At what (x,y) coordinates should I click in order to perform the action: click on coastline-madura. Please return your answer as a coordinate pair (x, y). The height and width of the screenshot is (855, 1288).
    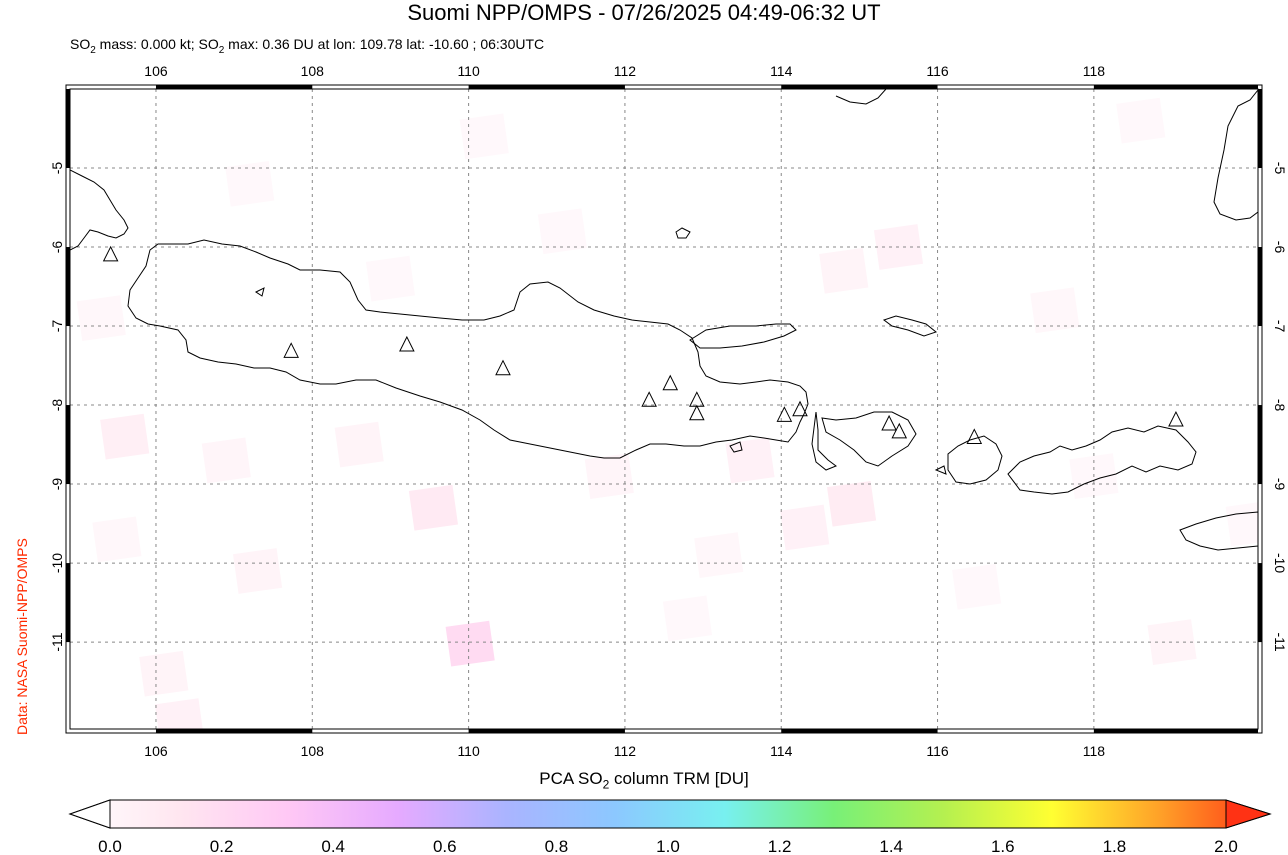
    Looking at the image, I should click on (743, 336).